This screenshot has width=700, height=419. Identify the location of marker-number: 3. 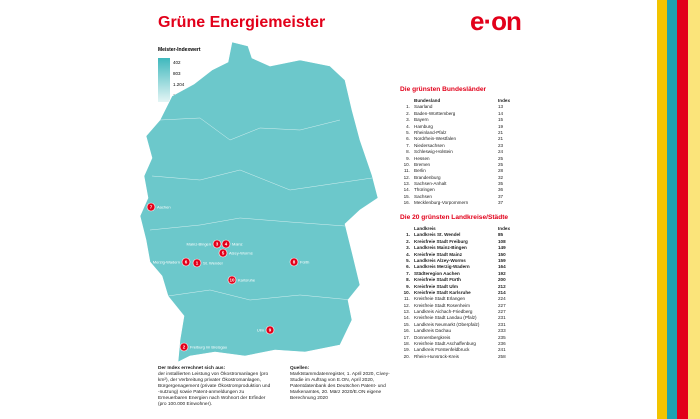
(217, 244).